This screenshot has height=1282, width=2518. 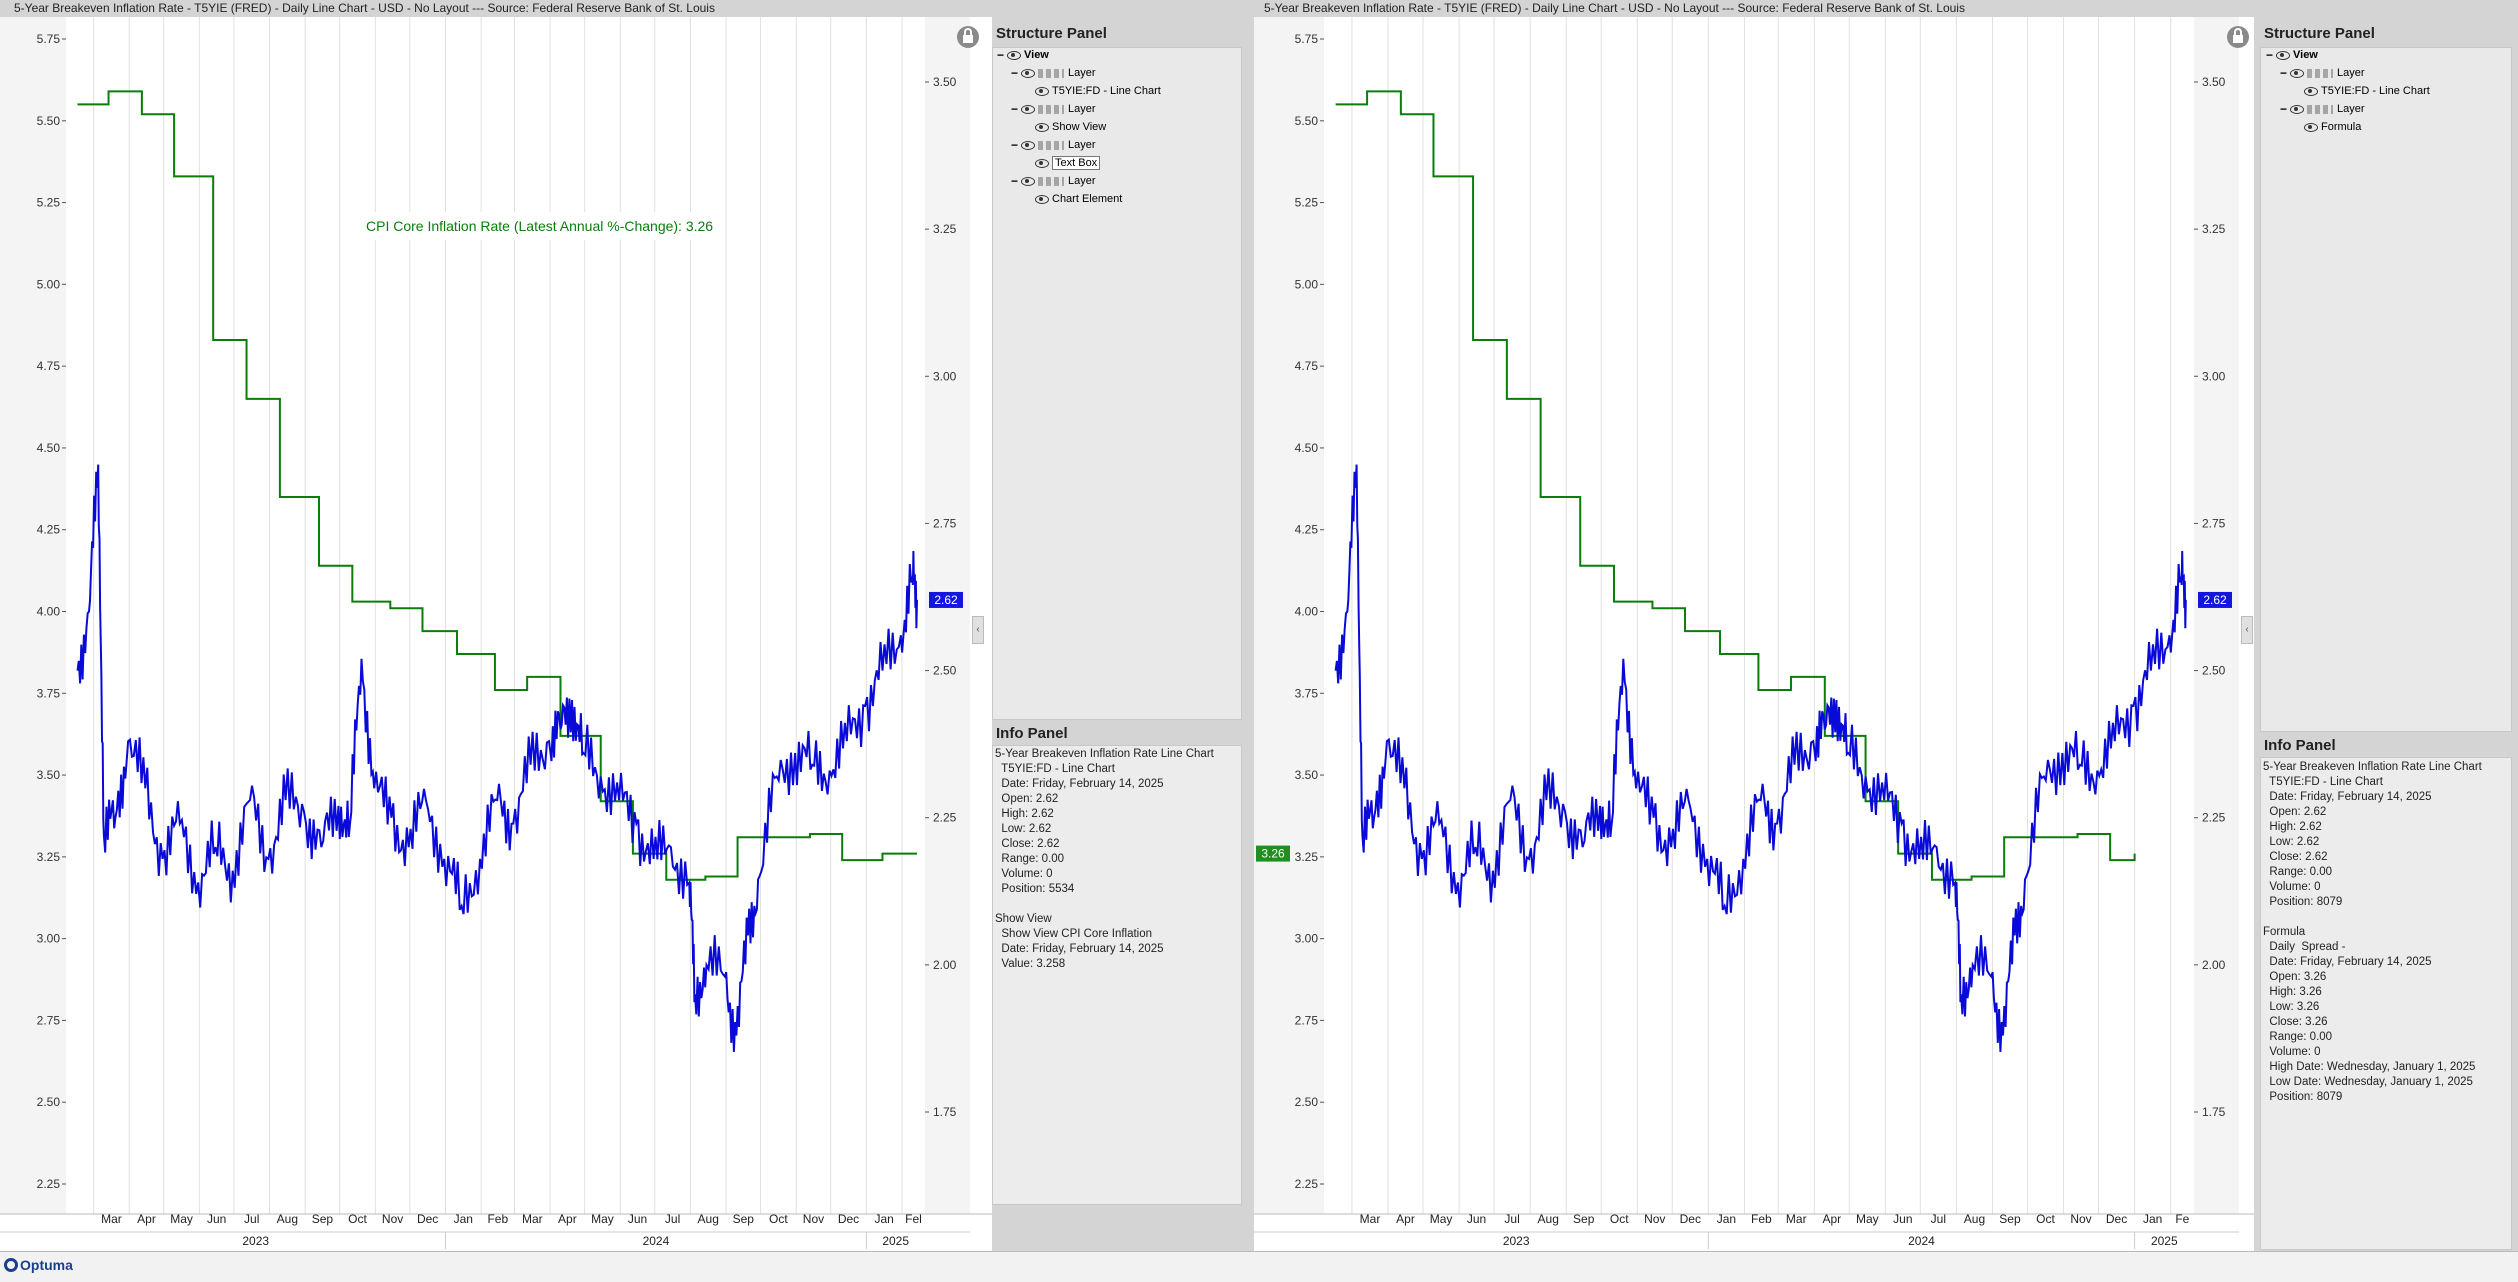 I want to click on structure-item-chart-element: Chart Element, so click(x=1073, y=199).